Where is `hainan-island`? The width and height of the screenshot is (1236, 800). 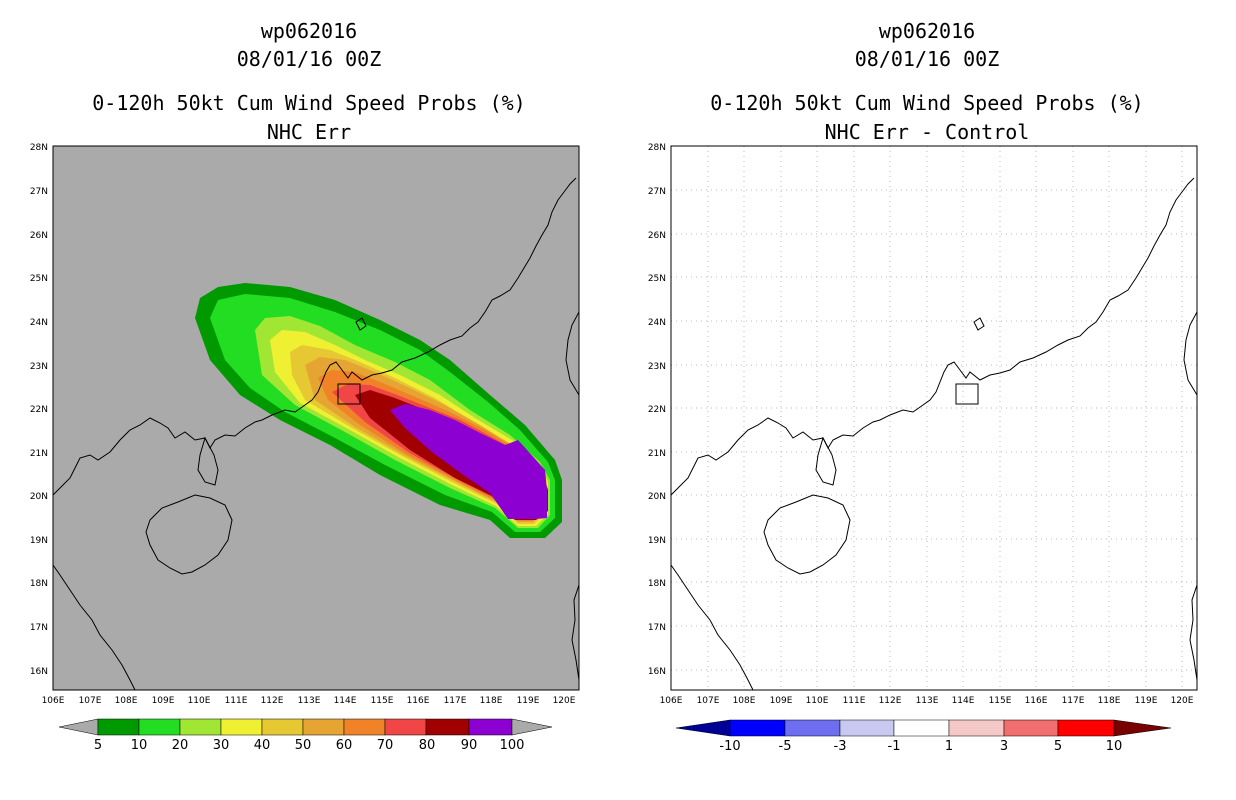 hainan-island is located at coordinates (807, 534).